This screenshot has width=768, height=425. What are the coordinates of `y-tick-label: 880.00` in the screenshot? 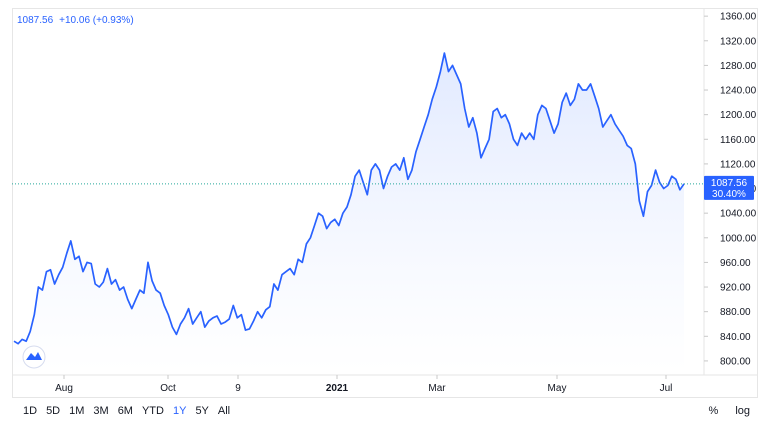 It's located at (735, 312).